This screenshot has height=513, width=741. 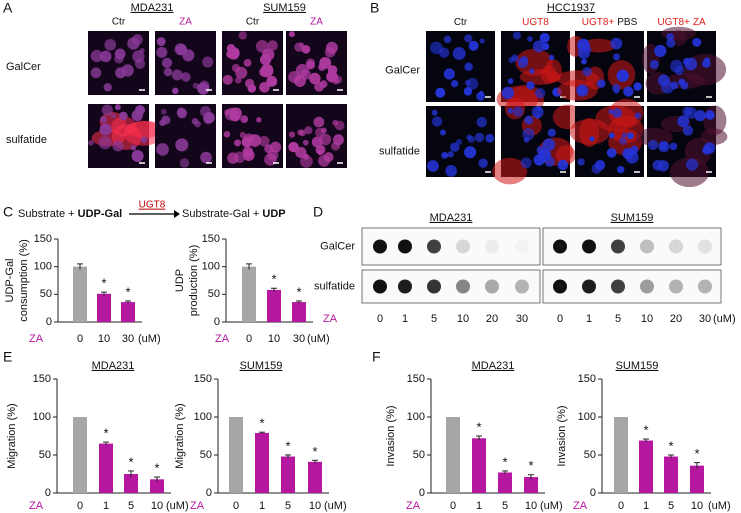 What do you see at coordinates (10, 280) in the screenshot?
I see `y-axis-label: UDP-Gal` at bounding box center [10, 280].